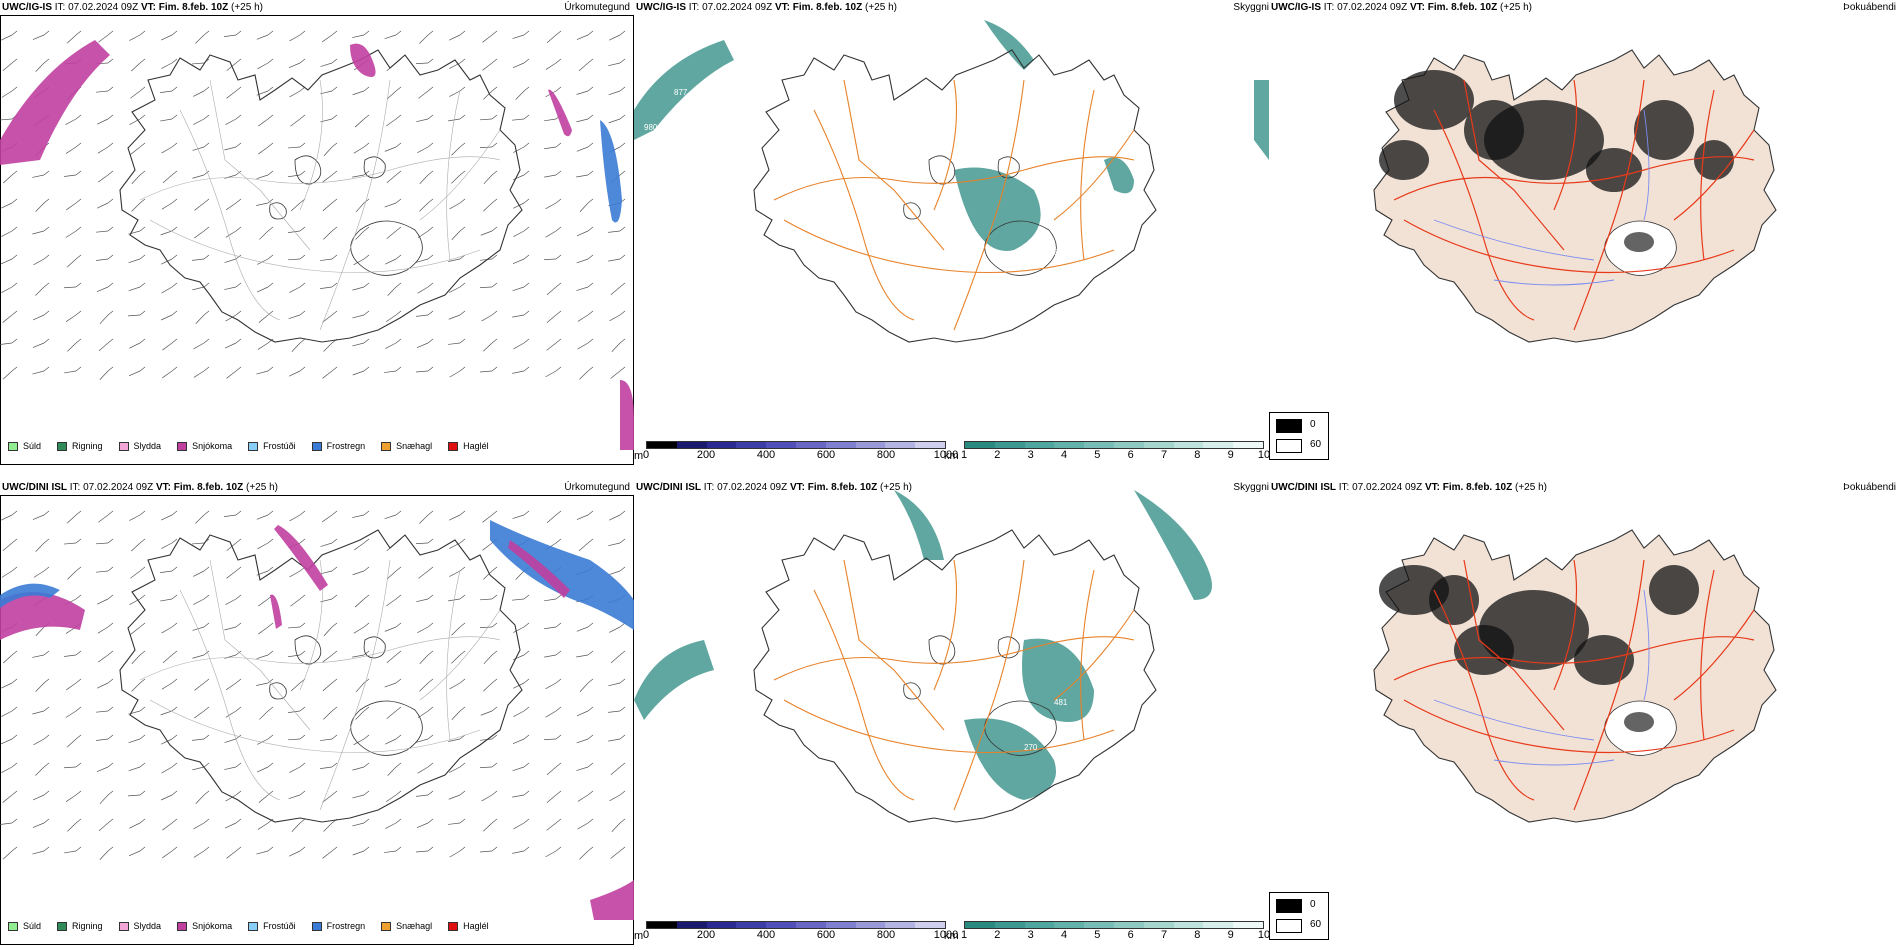 The image size is (1900, 950). I want to click on legend-swatch, so click(453, 926).